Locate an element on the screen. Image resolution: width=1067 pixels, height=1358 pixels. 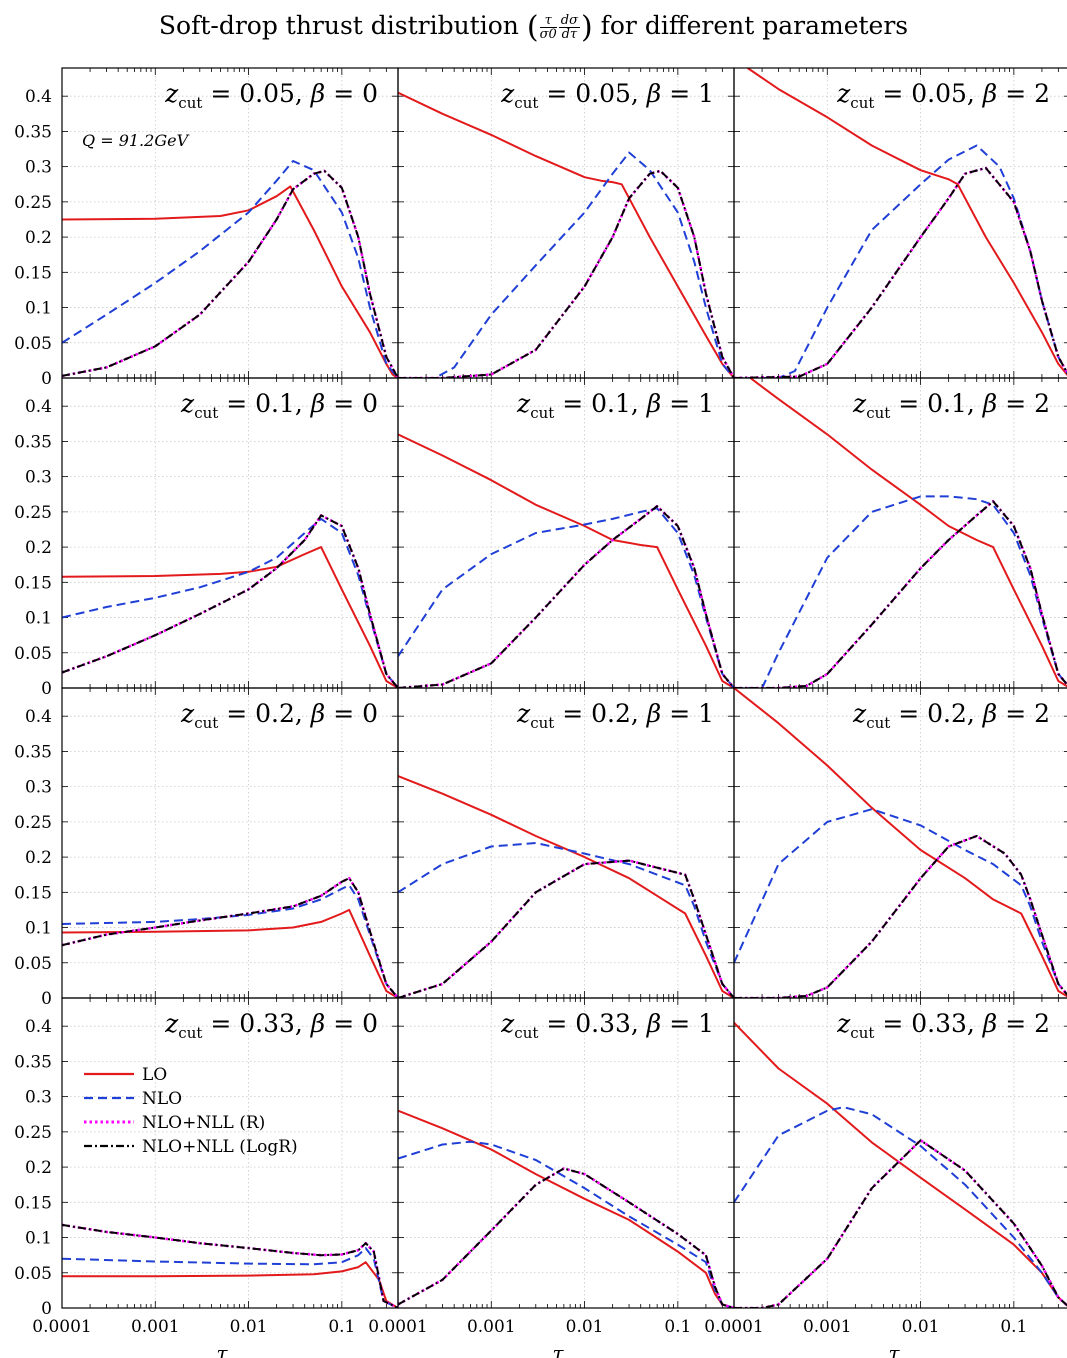
panel-label-zcut-value: = 0.1, is located at coordinates (936, 403).